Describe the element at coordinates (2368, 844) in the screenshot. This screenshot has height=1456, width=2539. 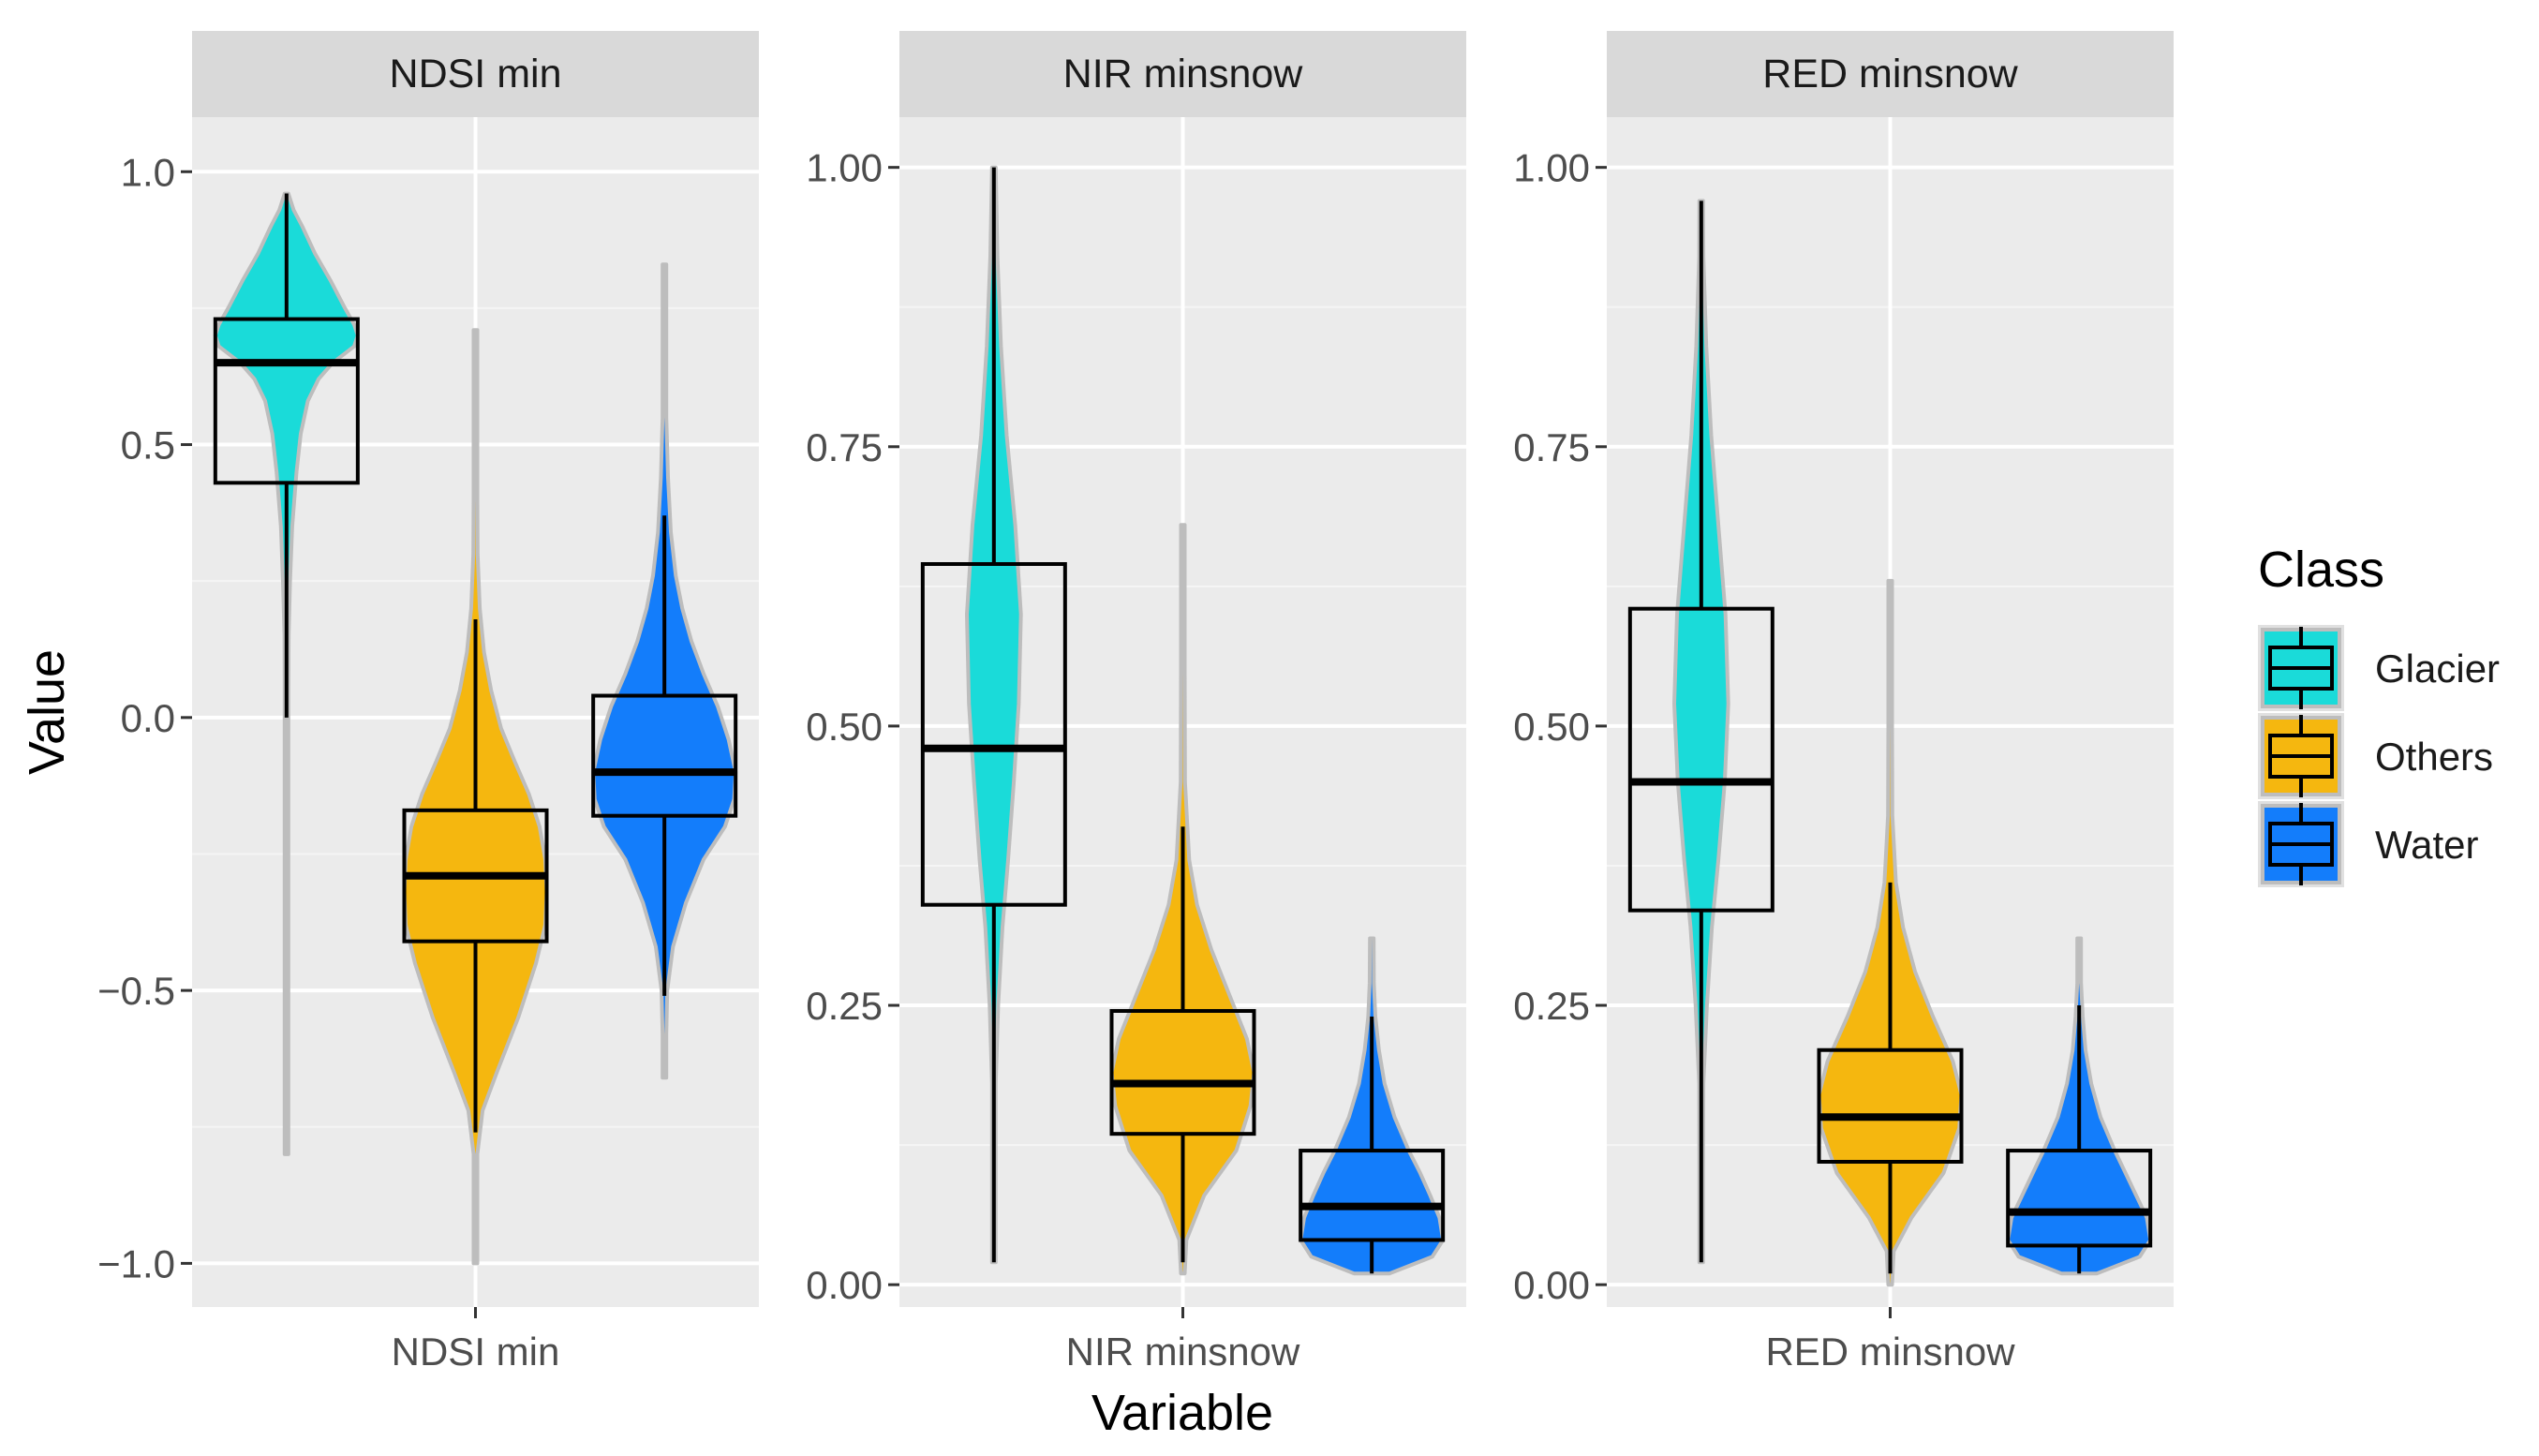
I see `legend-item-water: Water` at that location.